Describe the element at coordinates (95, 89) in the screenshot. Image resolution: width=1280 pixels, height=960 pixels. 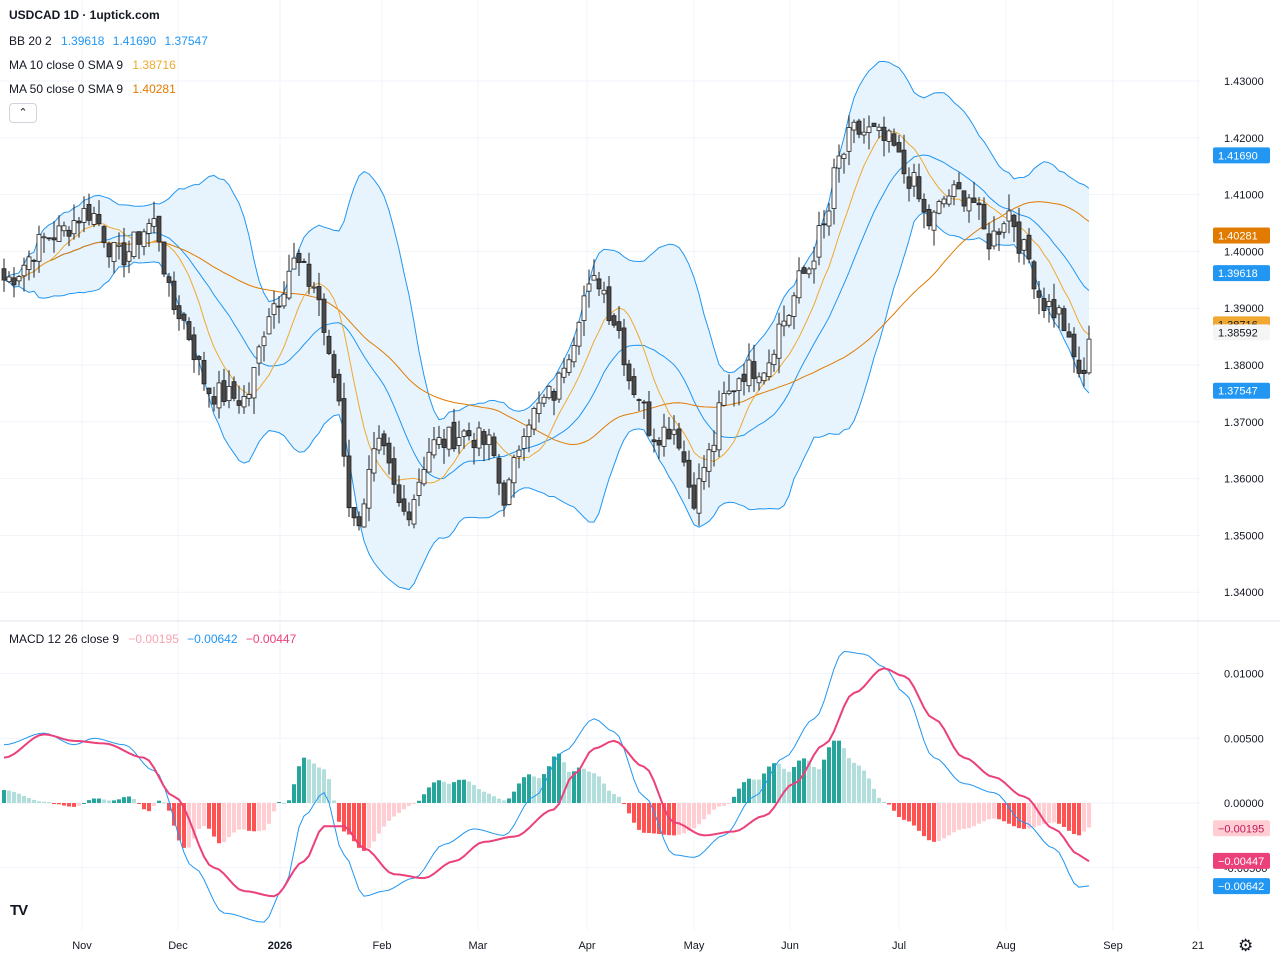
I see `ma50-legend: MA 50 close 0 SMA 9 1.40281` at that location.